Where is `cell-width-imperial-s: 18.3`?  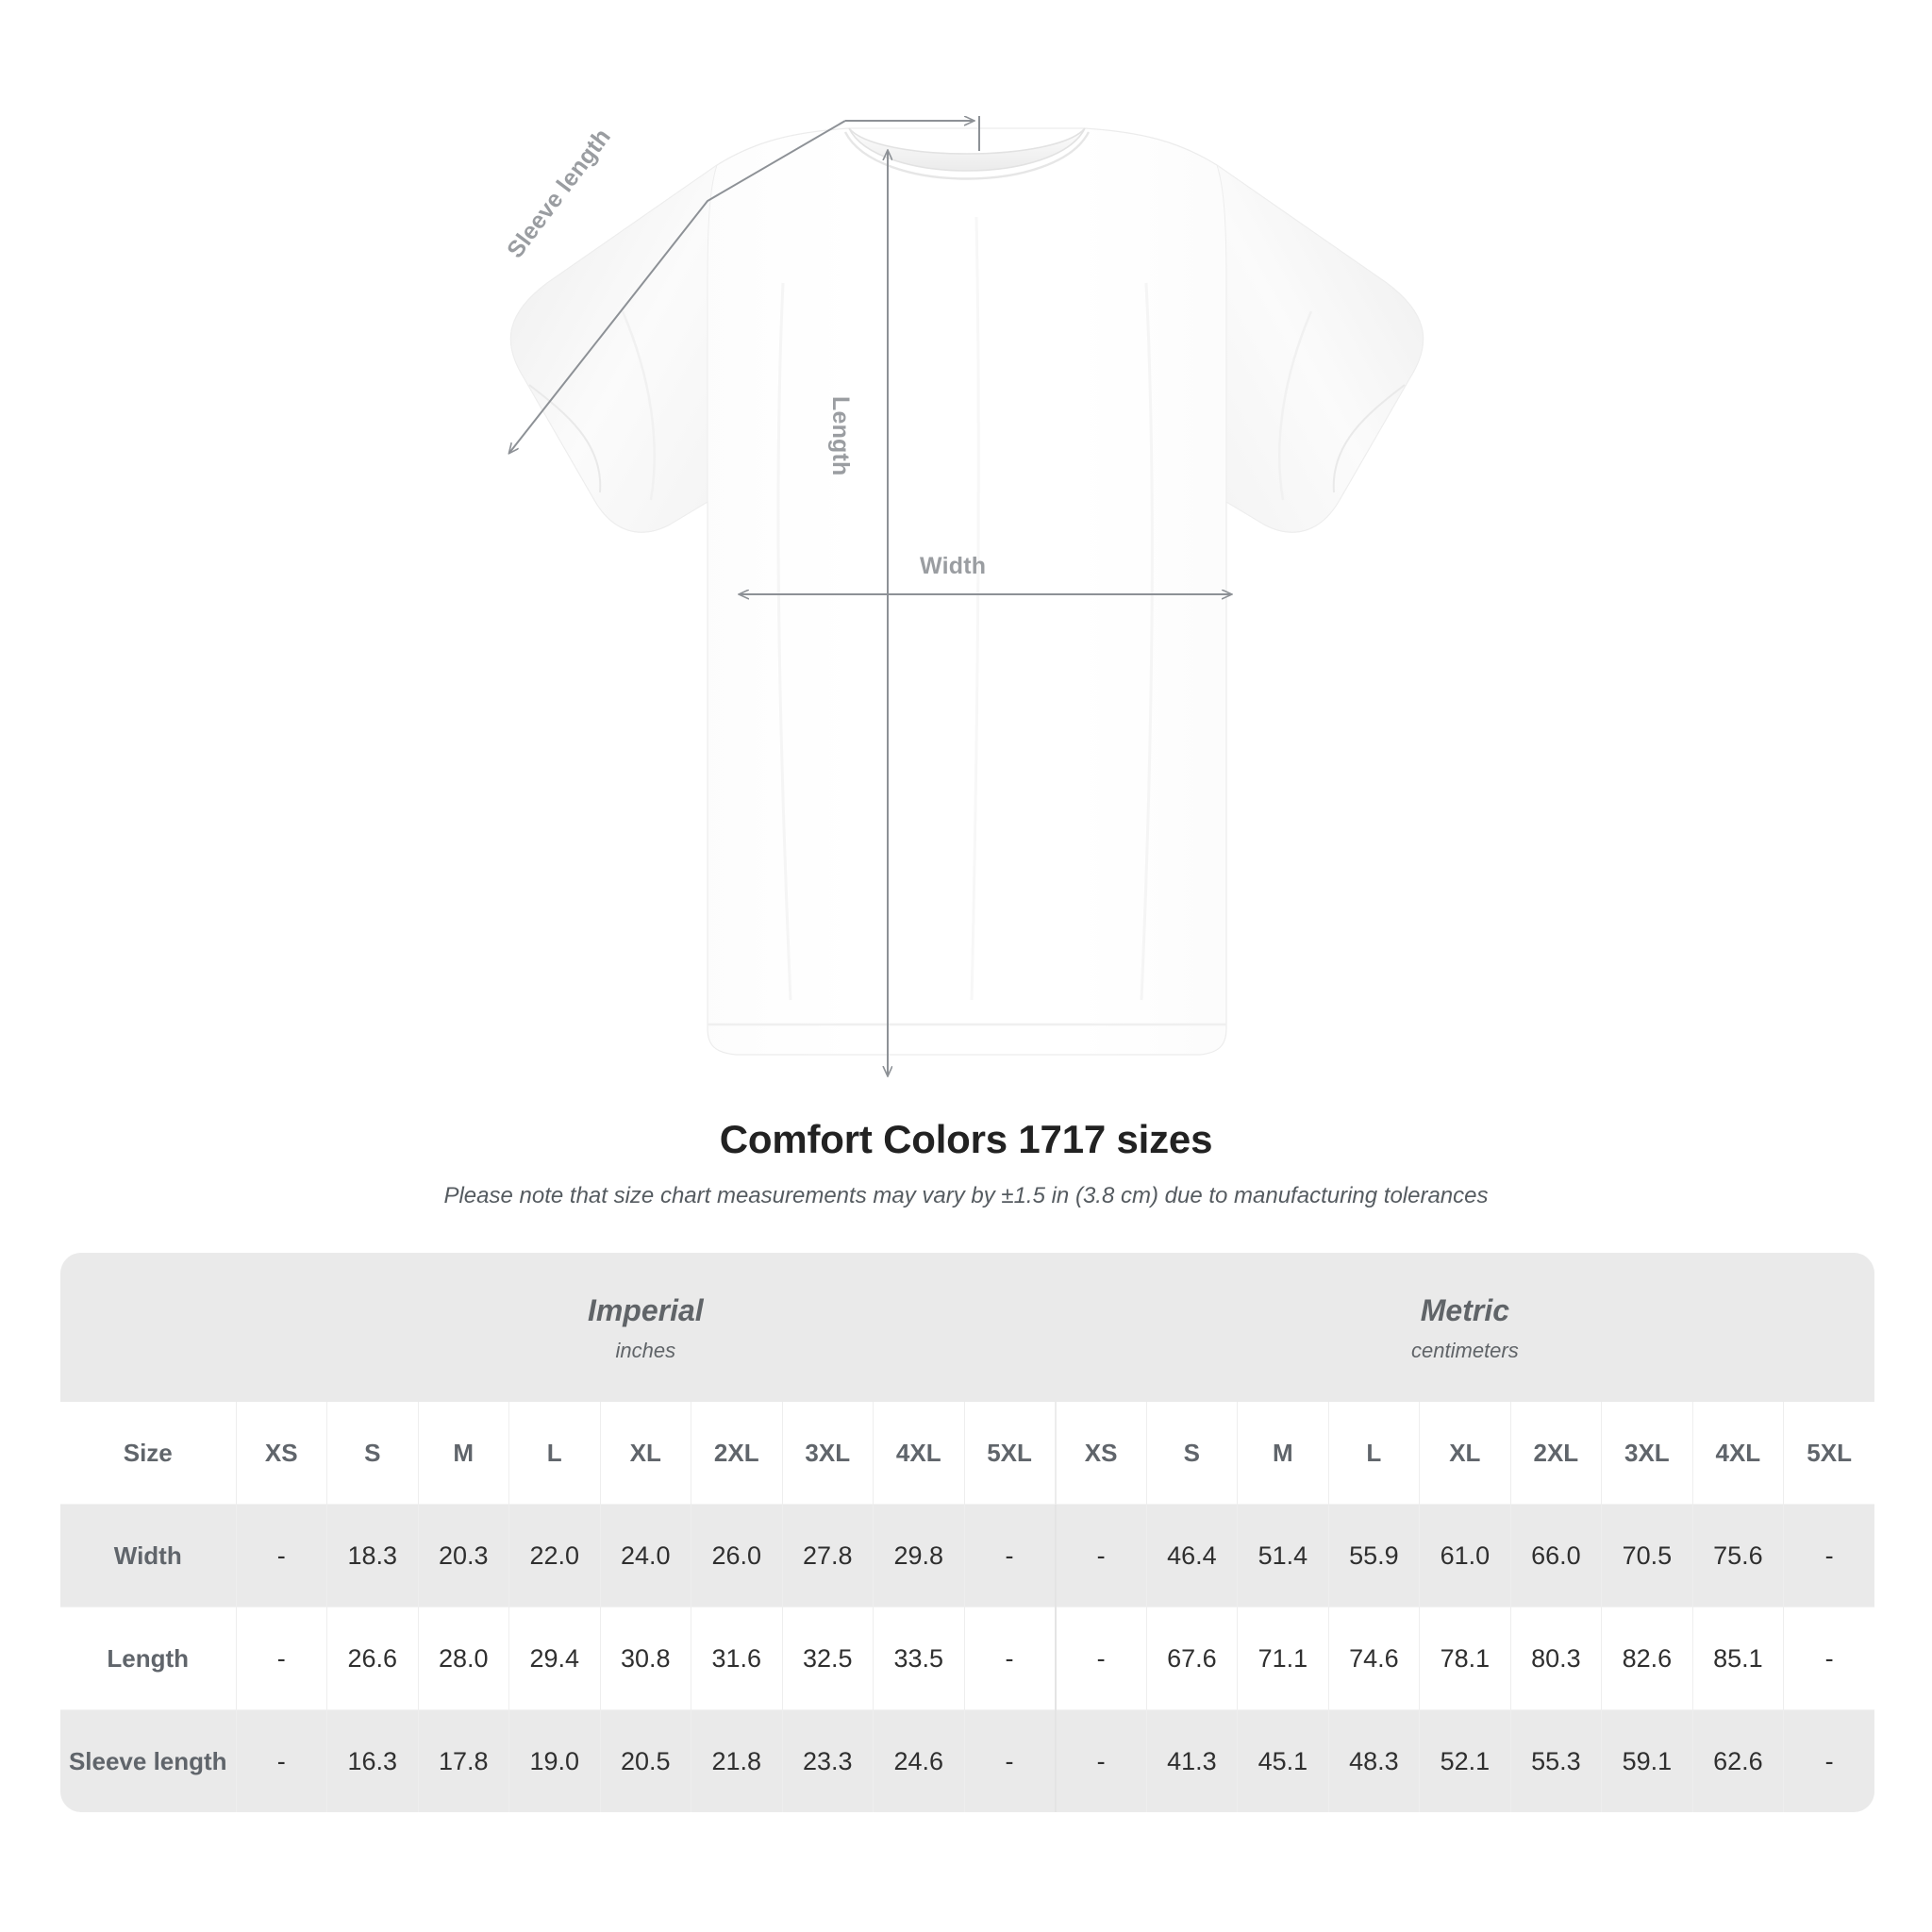
cell-width-imperial-s: 18.3 is located at coordinates (372, 1555).